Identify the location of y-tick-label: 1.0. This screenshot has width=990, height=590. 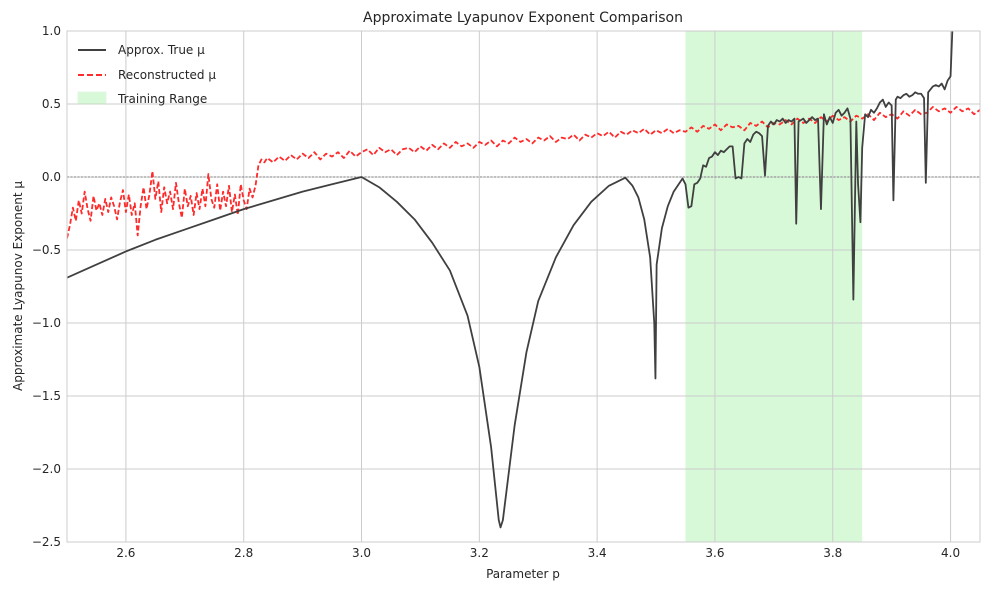
(51, 31).